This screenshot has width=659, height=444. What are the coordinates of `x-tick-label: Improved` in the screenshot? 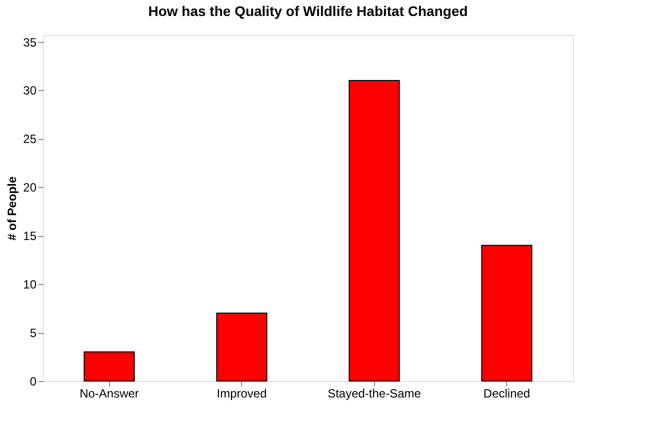 It's located at (241, 393).